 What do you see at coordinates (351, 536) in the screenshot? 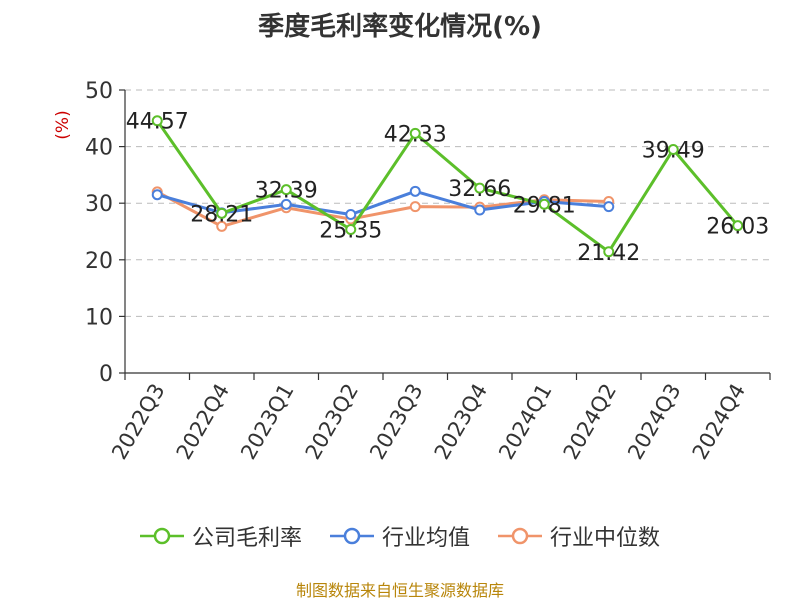
I see `legend-marker-industry-avg` at bounding box center [351, 536].